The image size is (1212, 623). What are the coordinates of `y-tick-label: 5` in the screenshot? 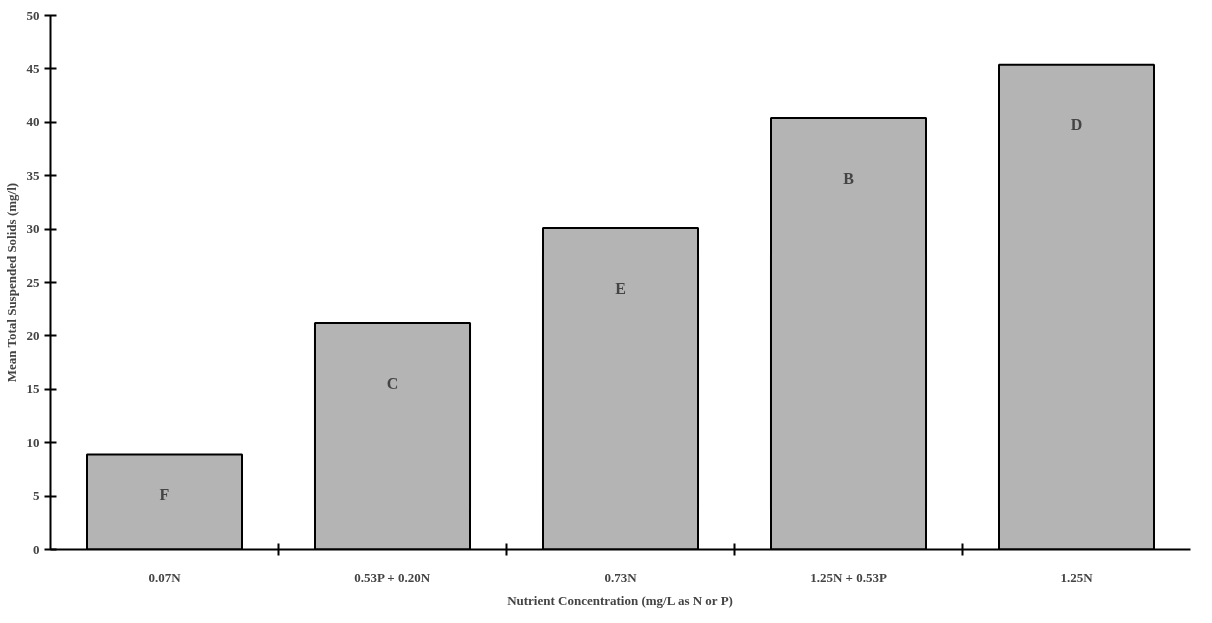 It's located at (36, 496).